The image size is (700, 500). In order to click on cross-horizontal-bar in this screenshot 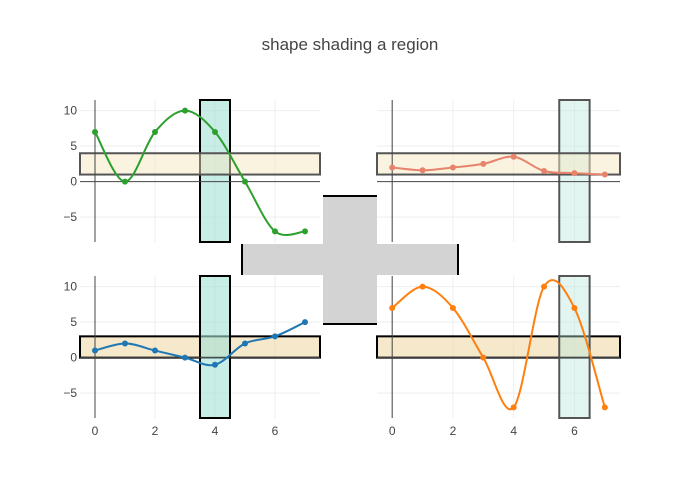, I will do `click(350, 259)`.